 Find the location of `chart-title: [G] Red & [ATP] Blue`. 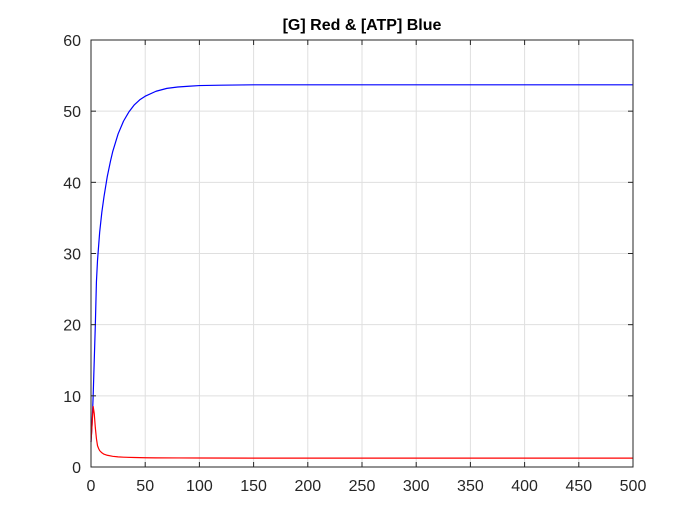

chart-title: [G] Red & [ATP] Blue is located at coordinates (362, 25).